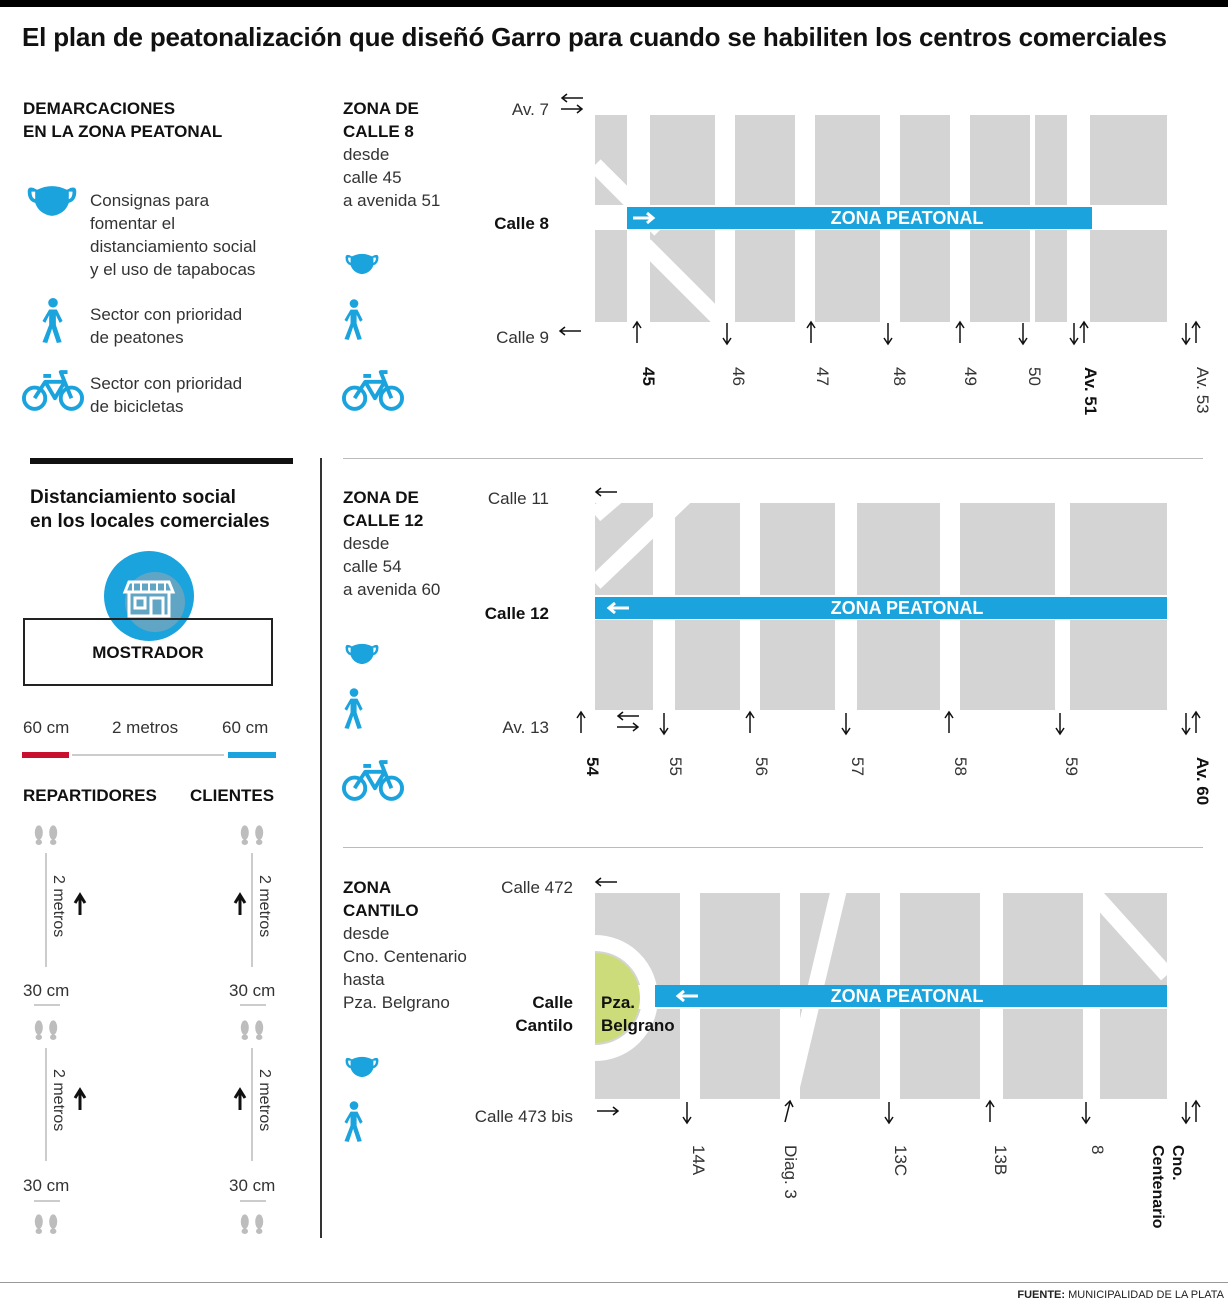 Image resolution: width=1228 pixels, height=1306 pixels. I want to click on cross-street-label: 13C, so click(900, 1160).